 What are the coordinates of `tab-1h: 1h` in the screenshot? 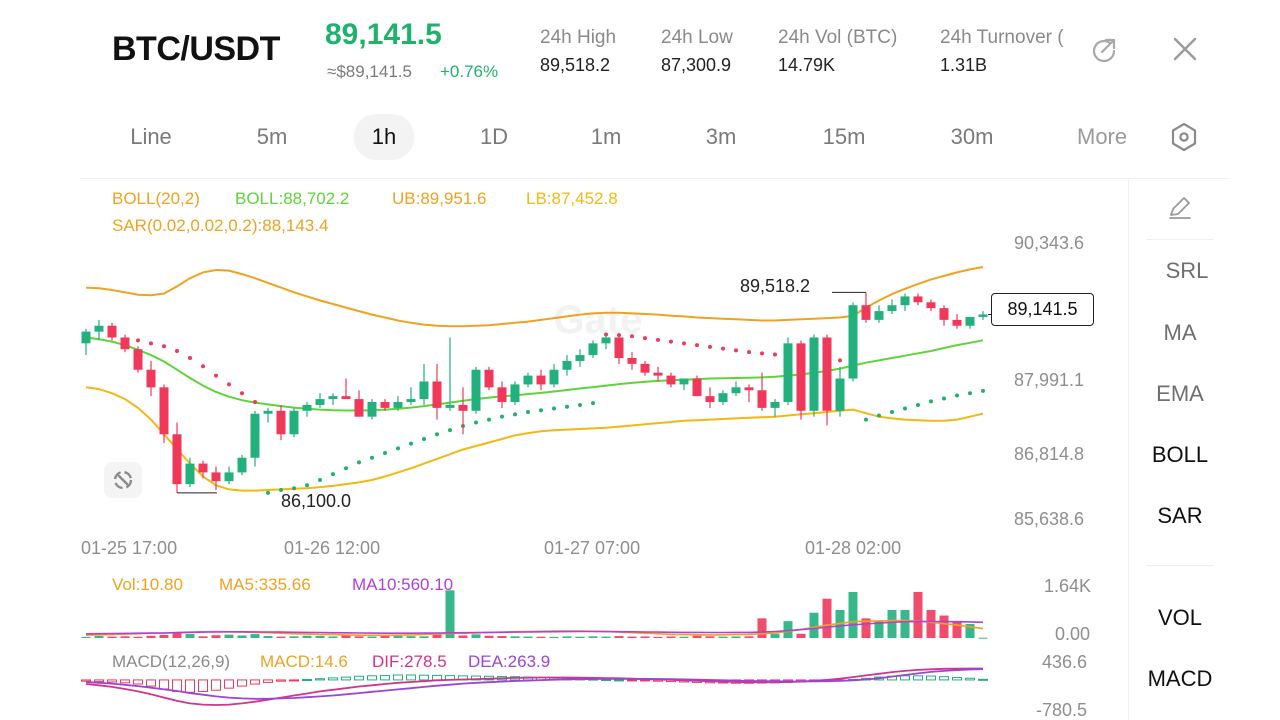 It's located at (384, 137).